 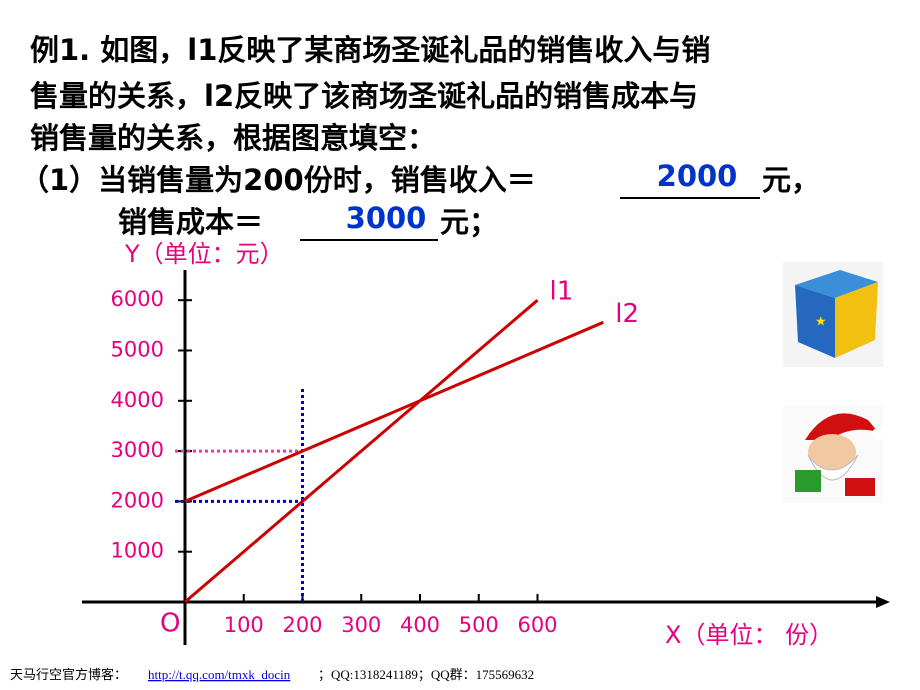 What do you see at coordinates (219, 674) in the screenshot?
I see `footer-link: http://t.qq.com/tmxk_docin` at bounding box center [219, 674].